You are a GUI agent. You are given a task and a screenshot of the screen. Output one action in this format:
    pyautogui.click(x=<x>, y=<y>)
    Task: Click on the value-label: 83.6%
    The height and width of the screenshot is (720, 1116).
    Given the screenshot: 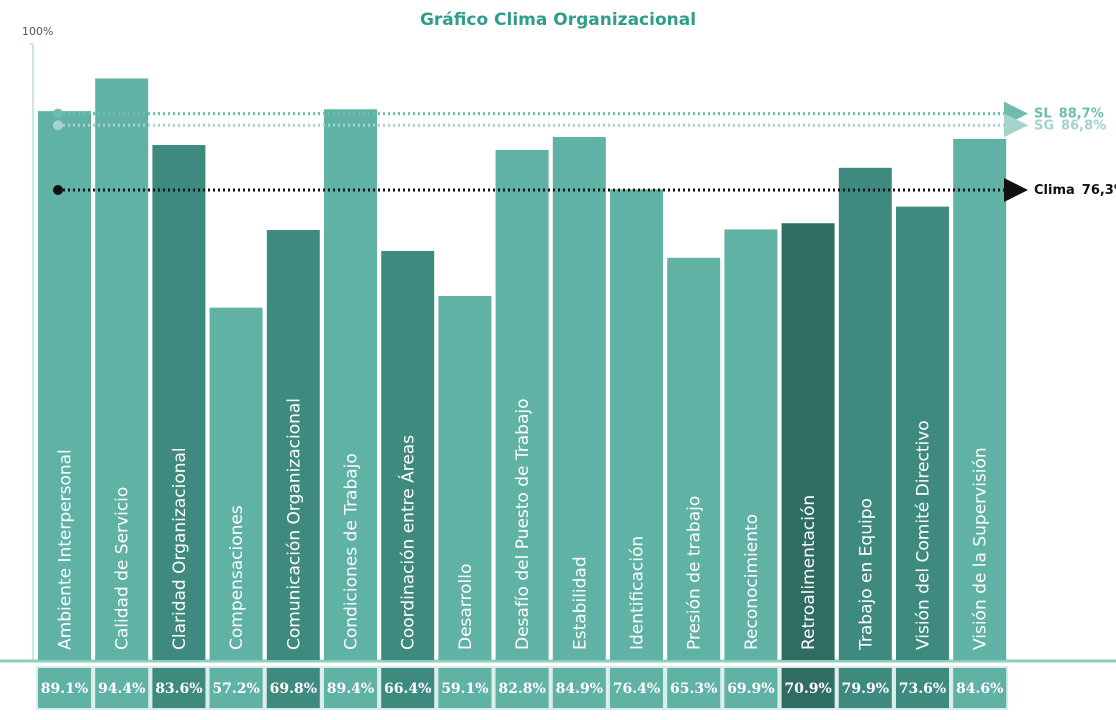 What is the action you would take?
    pyautogui.click(x=178, y=689)
    